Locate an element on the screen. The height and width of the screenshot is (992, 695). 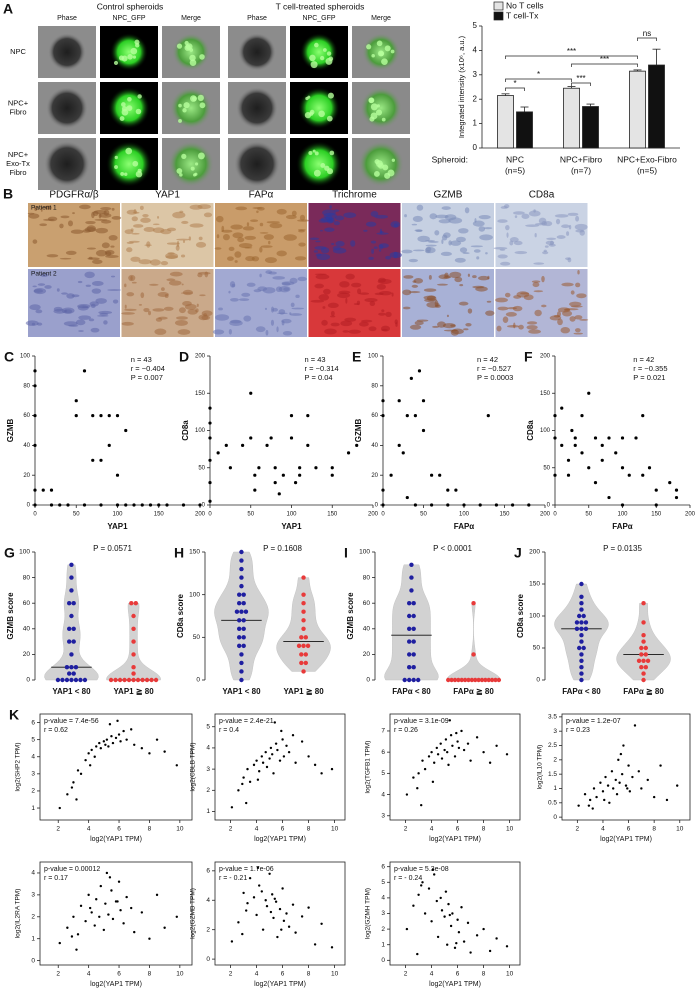
group-label: FAPα ≧ 80 is located at coordinates (473, 691).